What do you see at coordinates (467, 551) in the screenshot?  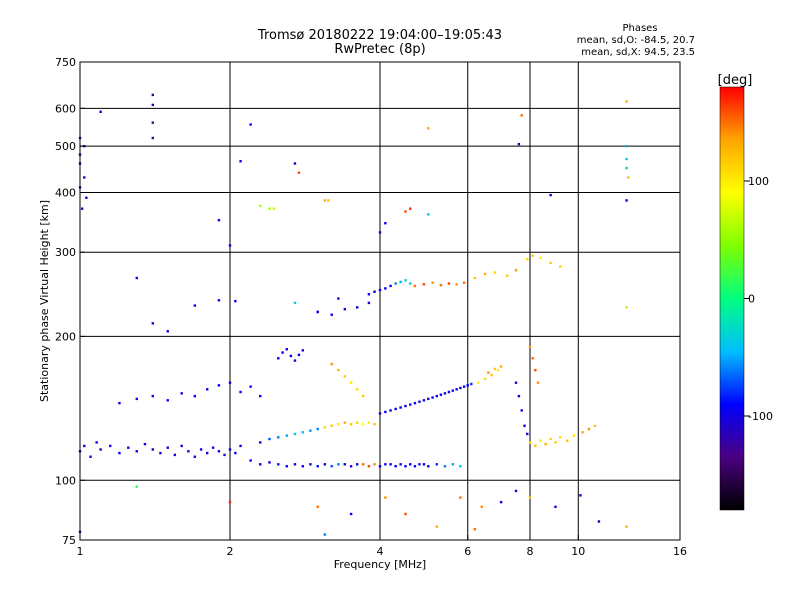 I see `x-tick-label: 6` at bounding box center [467, 551].